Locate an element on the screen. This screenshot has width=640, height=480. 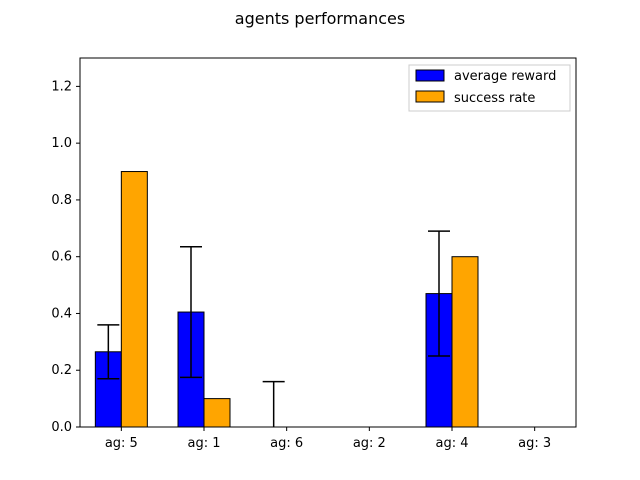
legend-swatch-success-rate is located at coordinates (430, 96).